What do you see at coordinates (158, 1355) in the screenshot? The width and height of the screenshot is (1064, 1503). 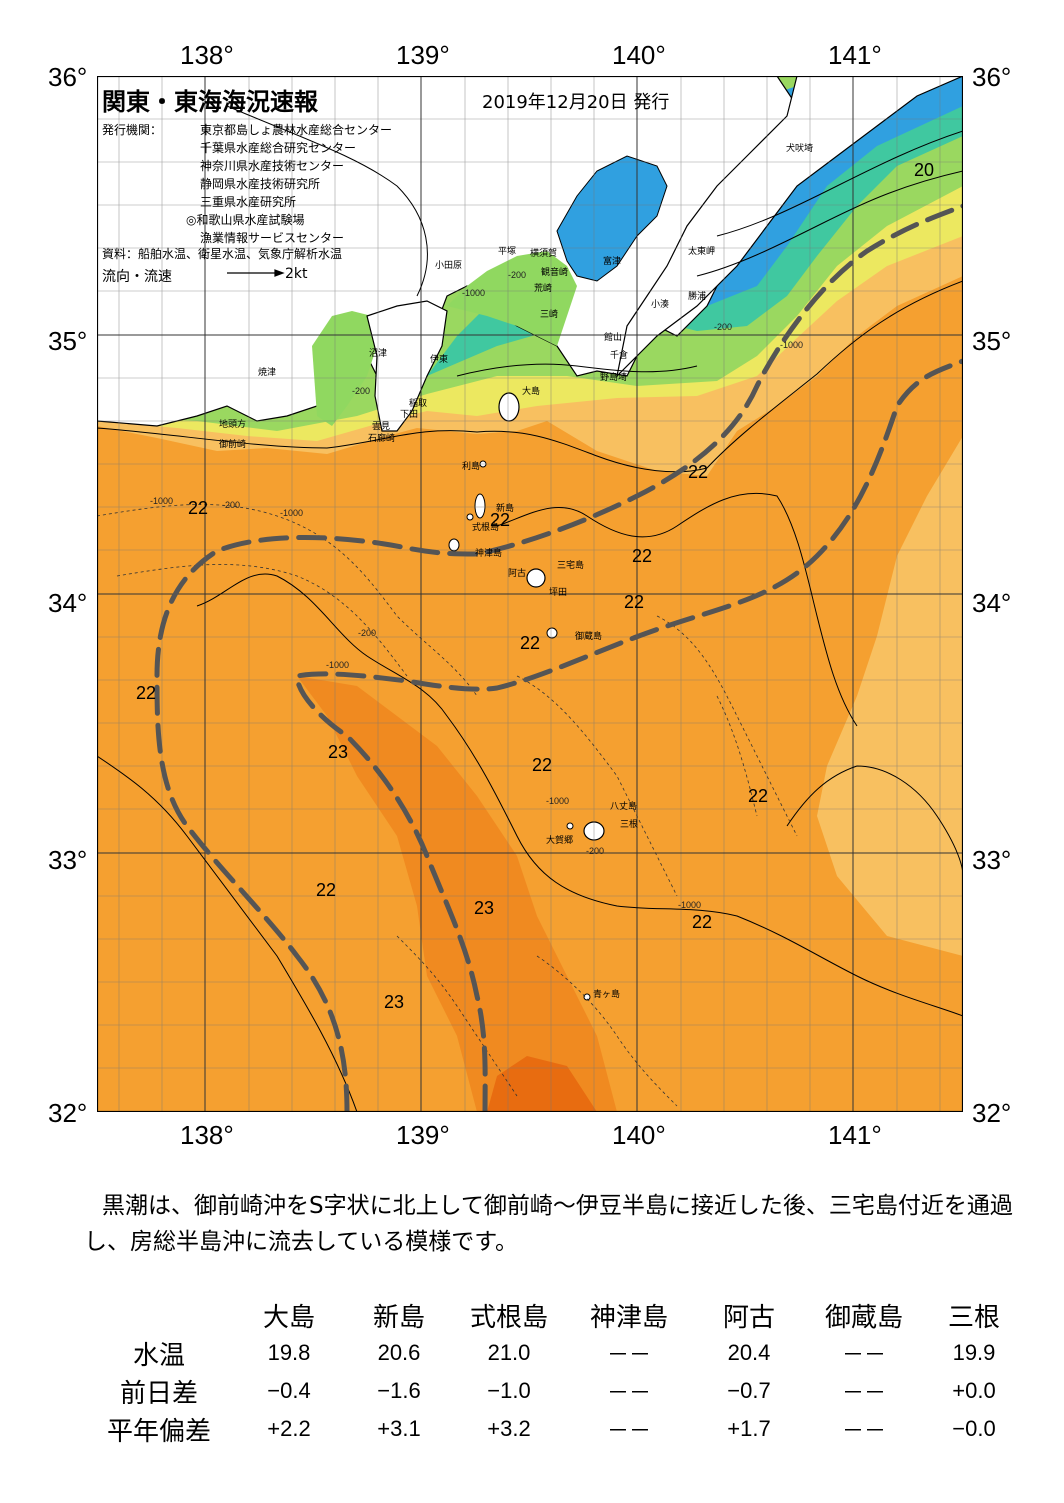 I see `row-header: 水温` at bounding box center [158, 1355].